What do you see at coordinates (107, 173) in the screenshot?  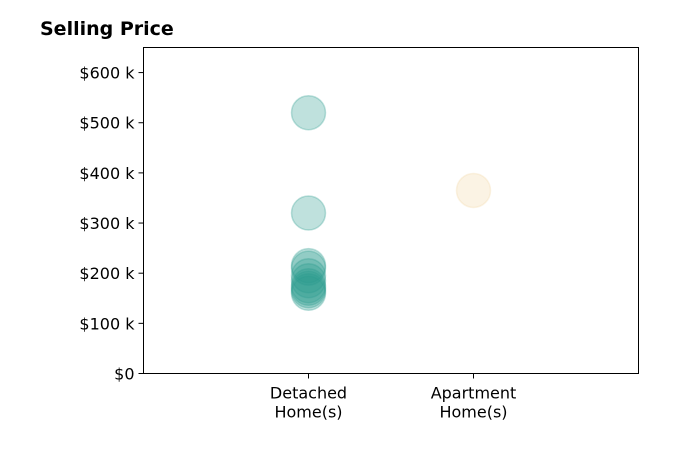 I see `y-tick-label: $400 k` at bounding box center [107, 173].